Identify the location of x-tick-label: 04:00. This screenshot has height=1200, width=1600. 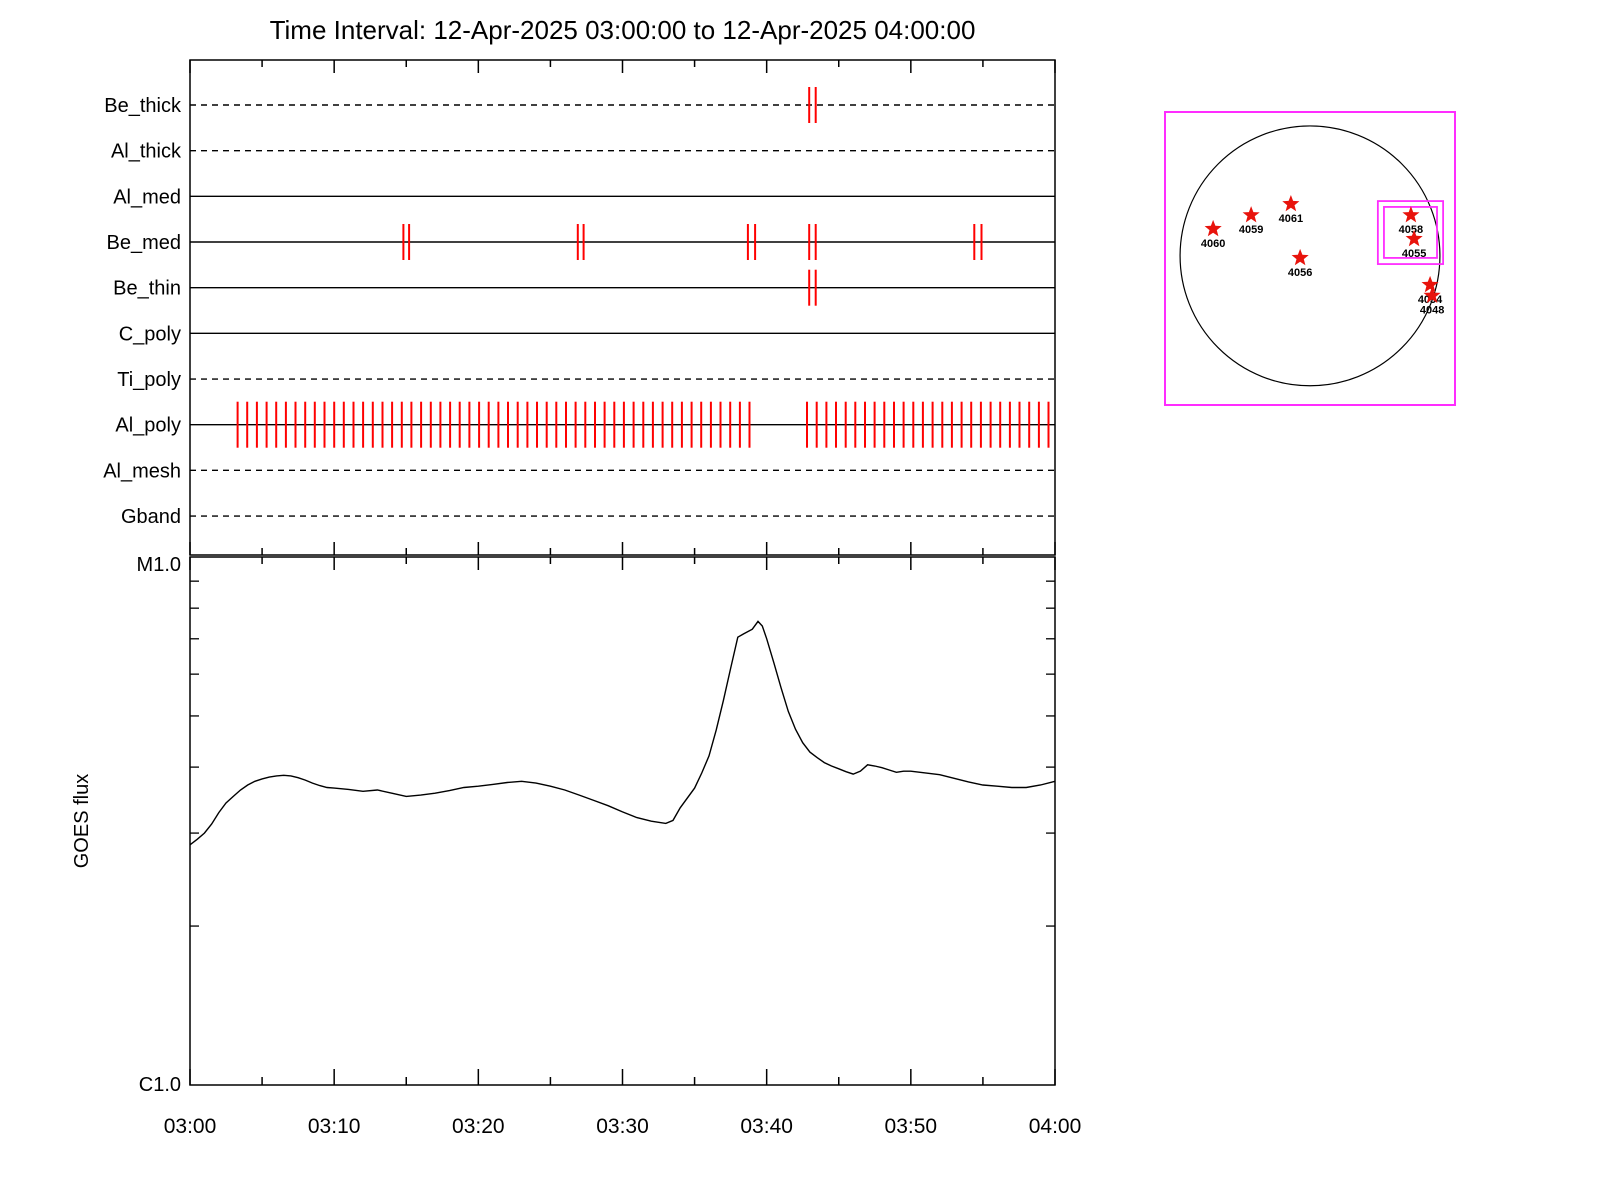
(1055, 1126).